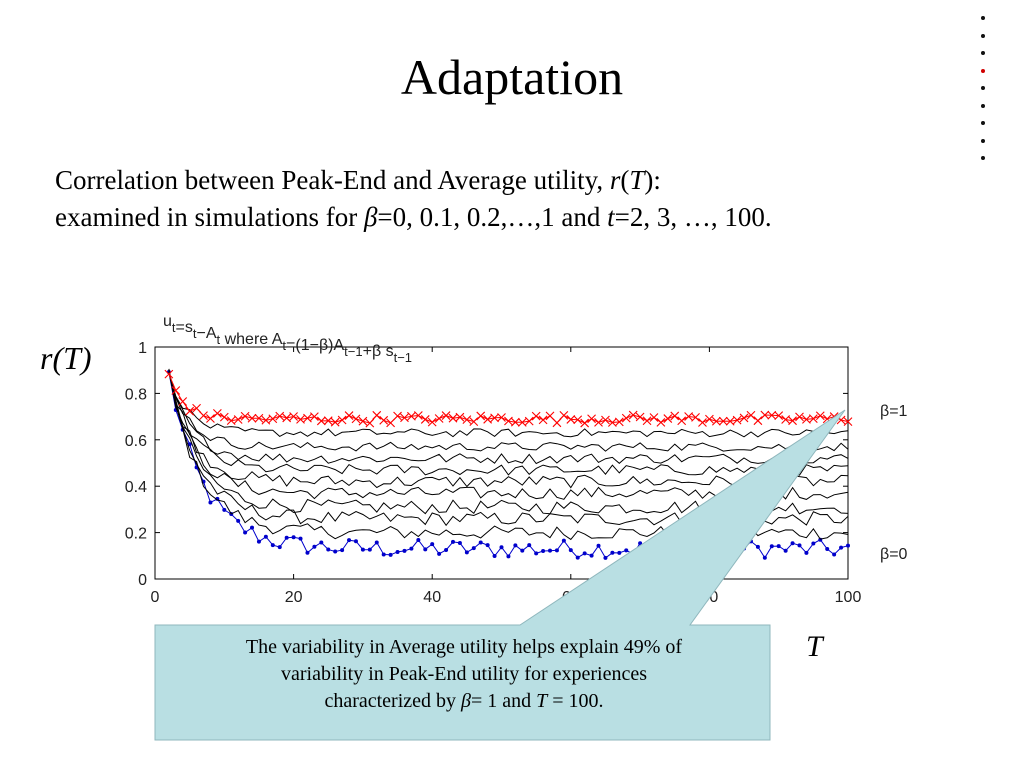 Image resolution: width=1024 pixels, height=768 pixels. What do you see at coordinates (894, 411) in the screenshot?
I see `series-label-beta-1: β=1` at bounding box center [894, 411].